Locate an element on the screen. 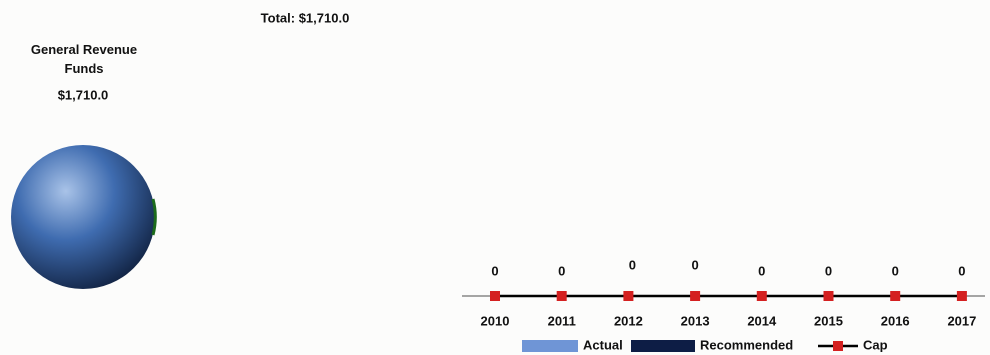 The height and width of the screenshot is (355, 990). x-tick-label: 2016 is located at coordinates (895, 320).